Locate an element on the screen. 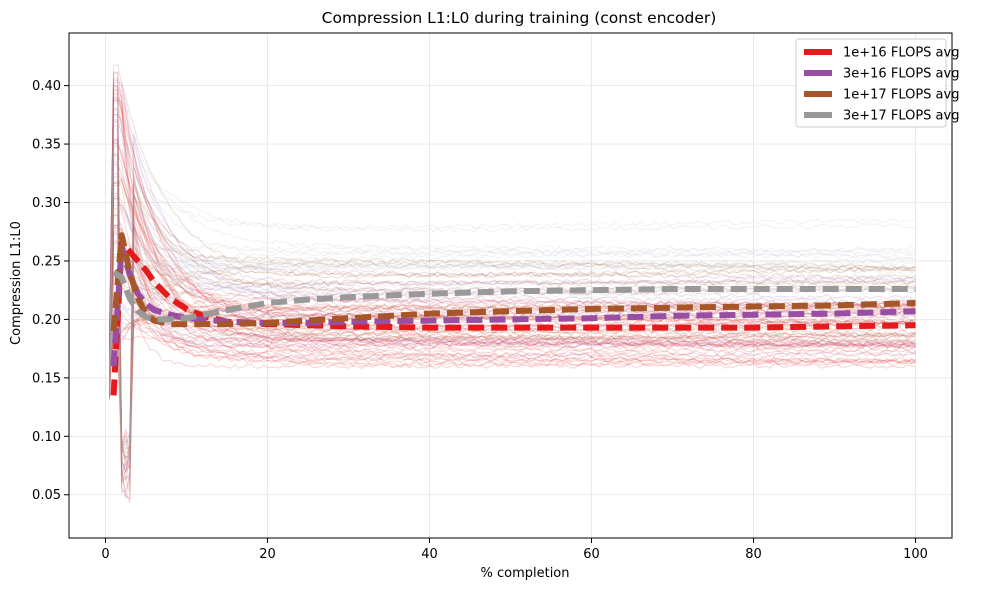 The width and height of the screenshot is (989, 590). x-tick-label: 0 is located at coordinates (105, 554).